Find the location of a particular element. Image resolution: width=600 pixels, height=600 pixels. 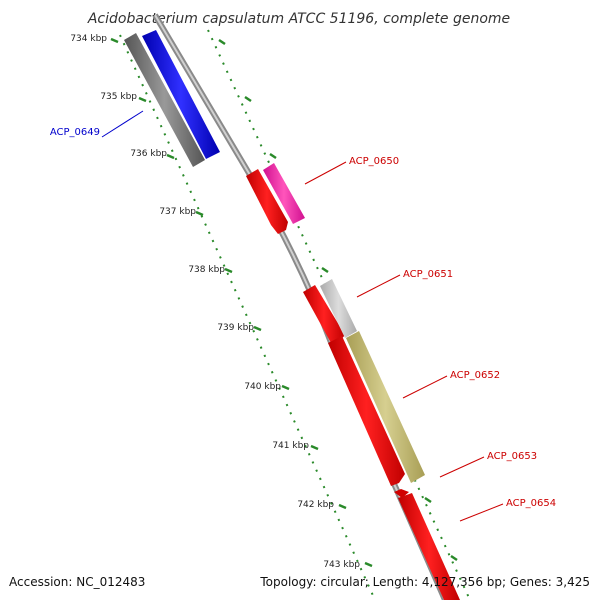

tick-label: 737 kbp is located at coordinates (177, 212).